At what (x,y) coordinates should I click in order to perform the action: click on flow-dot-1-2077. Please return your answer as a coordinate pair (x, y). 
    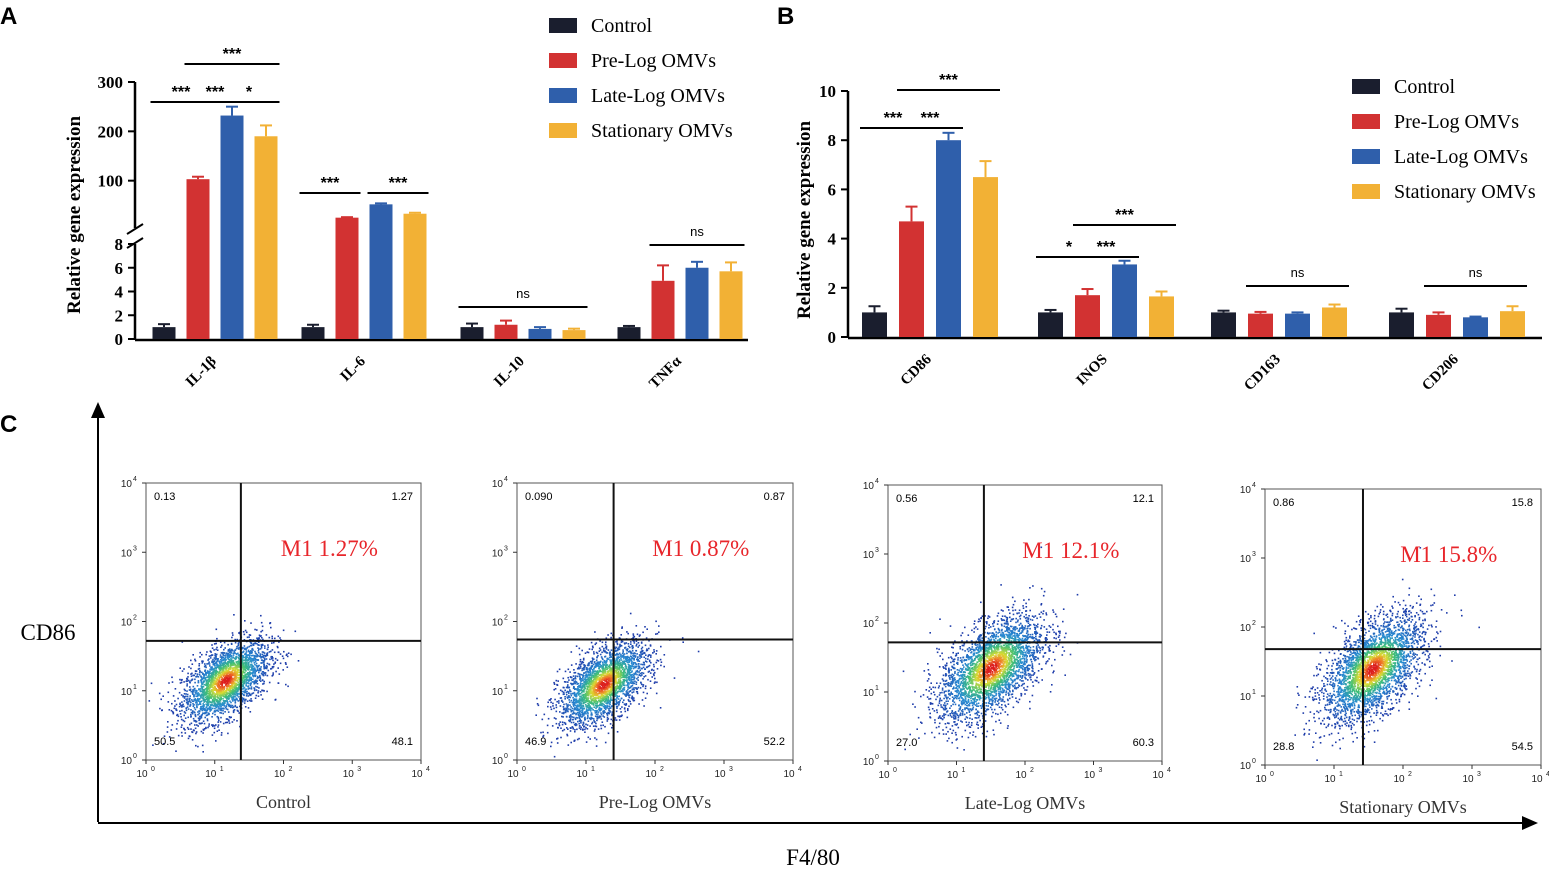
    Looking at the image, I should click on (625, 694).